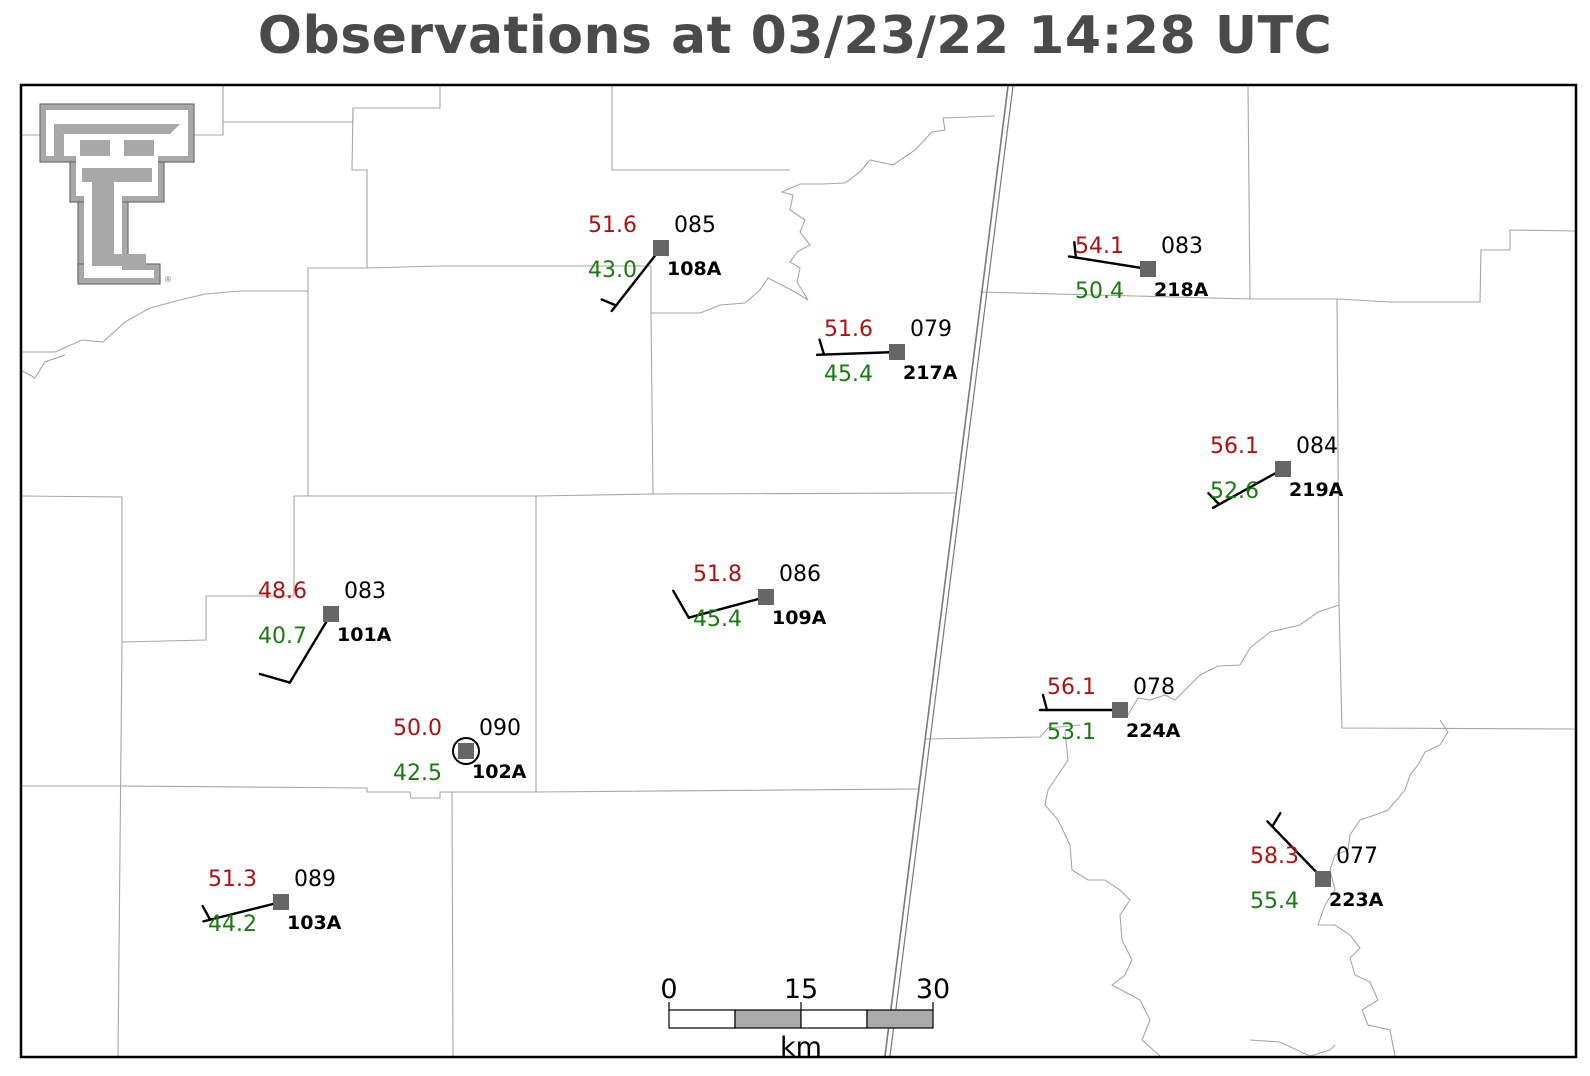 The width and height of the screenshot is (1590, 1076). What do you see at coordinates (500, 728) in the screenshot?
I see `pressure-label: 090` at bounding box center [500, 728].